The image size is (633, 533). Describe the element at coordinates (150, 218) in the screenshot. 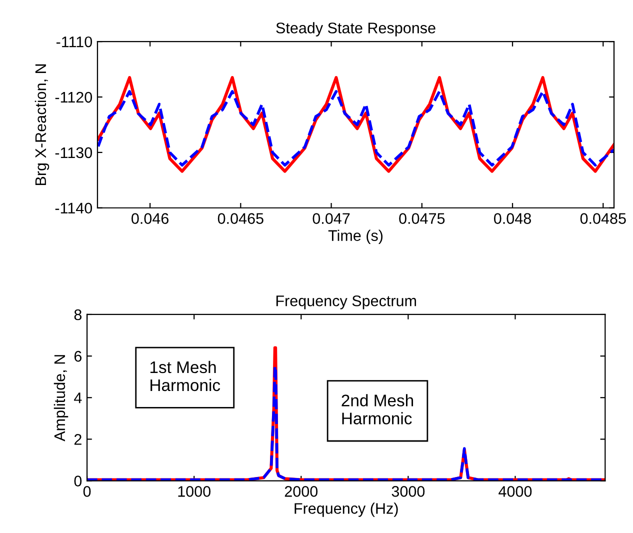

I see `x-tick-label: 0.046` at that location.